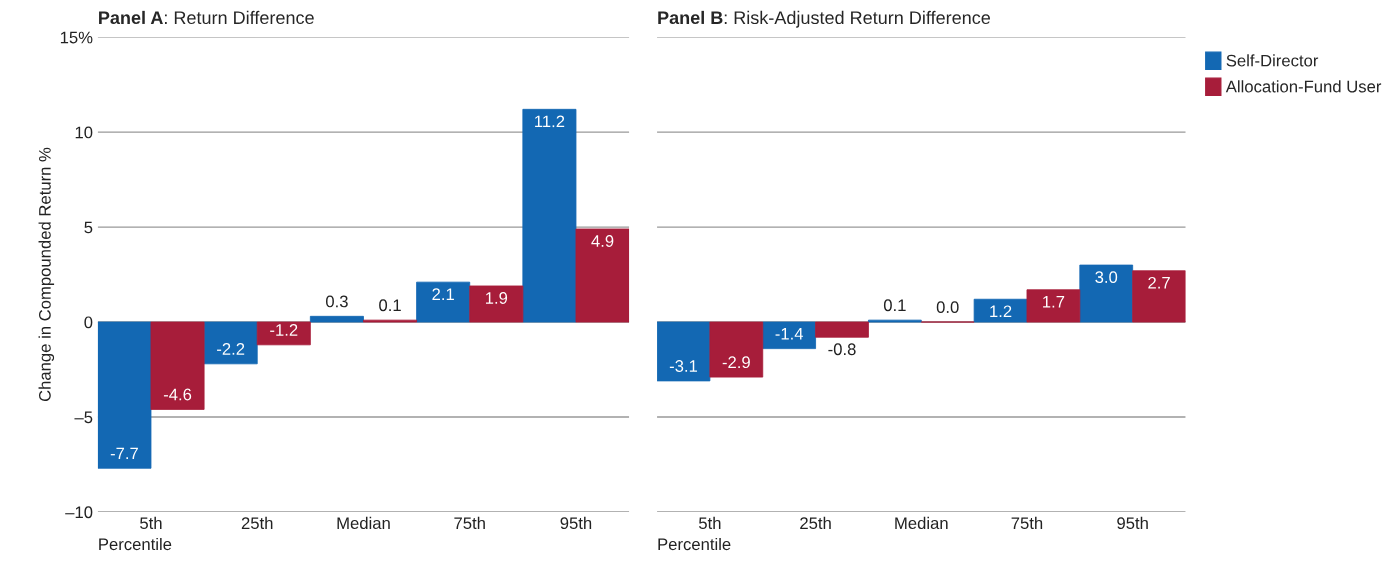 This screenshot has height=572, width=1398. What do you see at coordinates (284, 330) in the screenshot?
I see `data-label: -1.2` at bounding box center [284, 330].